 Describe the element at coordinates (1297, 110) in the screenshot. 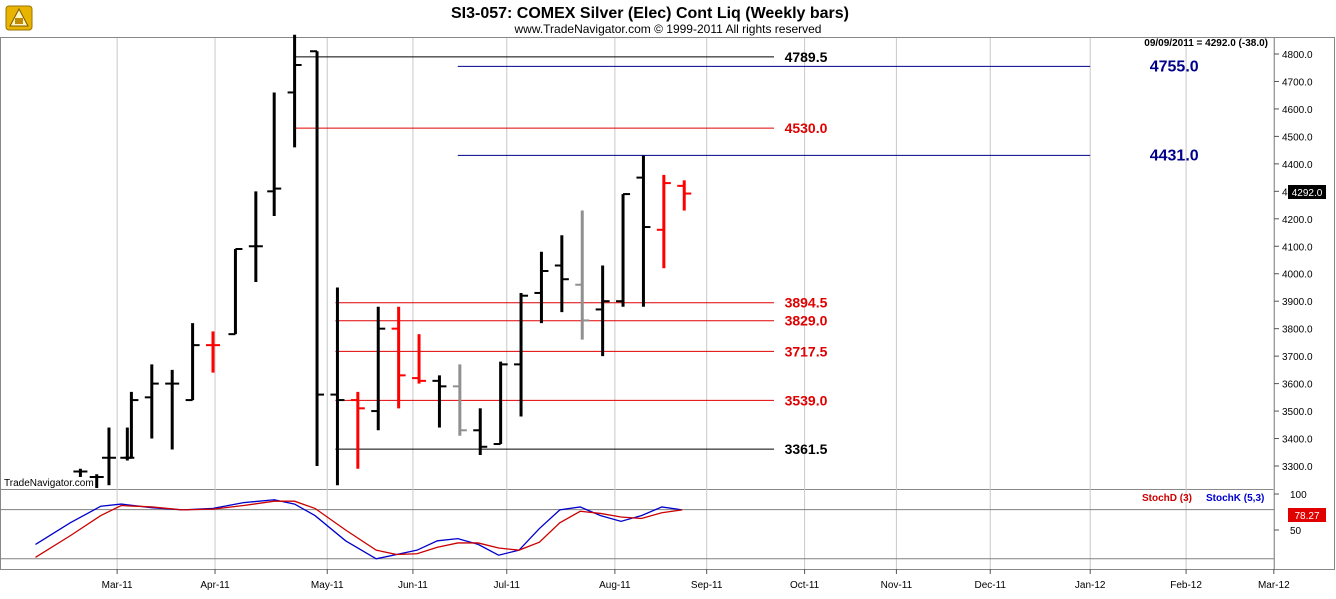

I see `price-tick-label: 4600.0` at that location.